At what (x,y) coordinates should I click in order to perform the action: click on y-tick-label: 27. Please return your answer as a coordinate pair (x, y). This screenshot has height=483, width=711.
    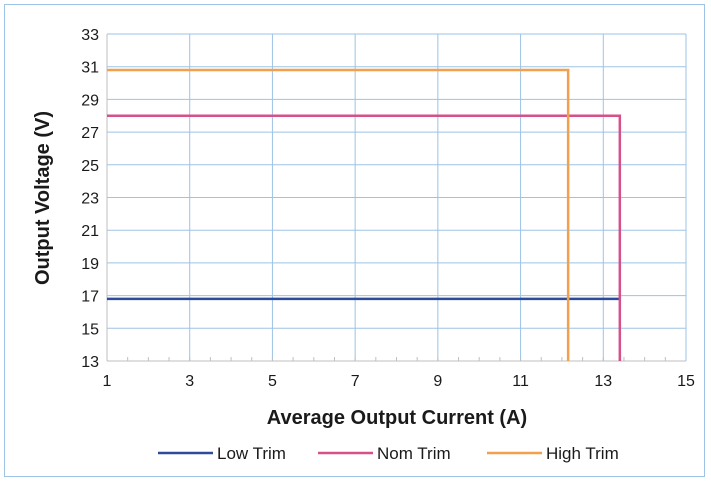
    Looking at the image, I should click on (90, 133).